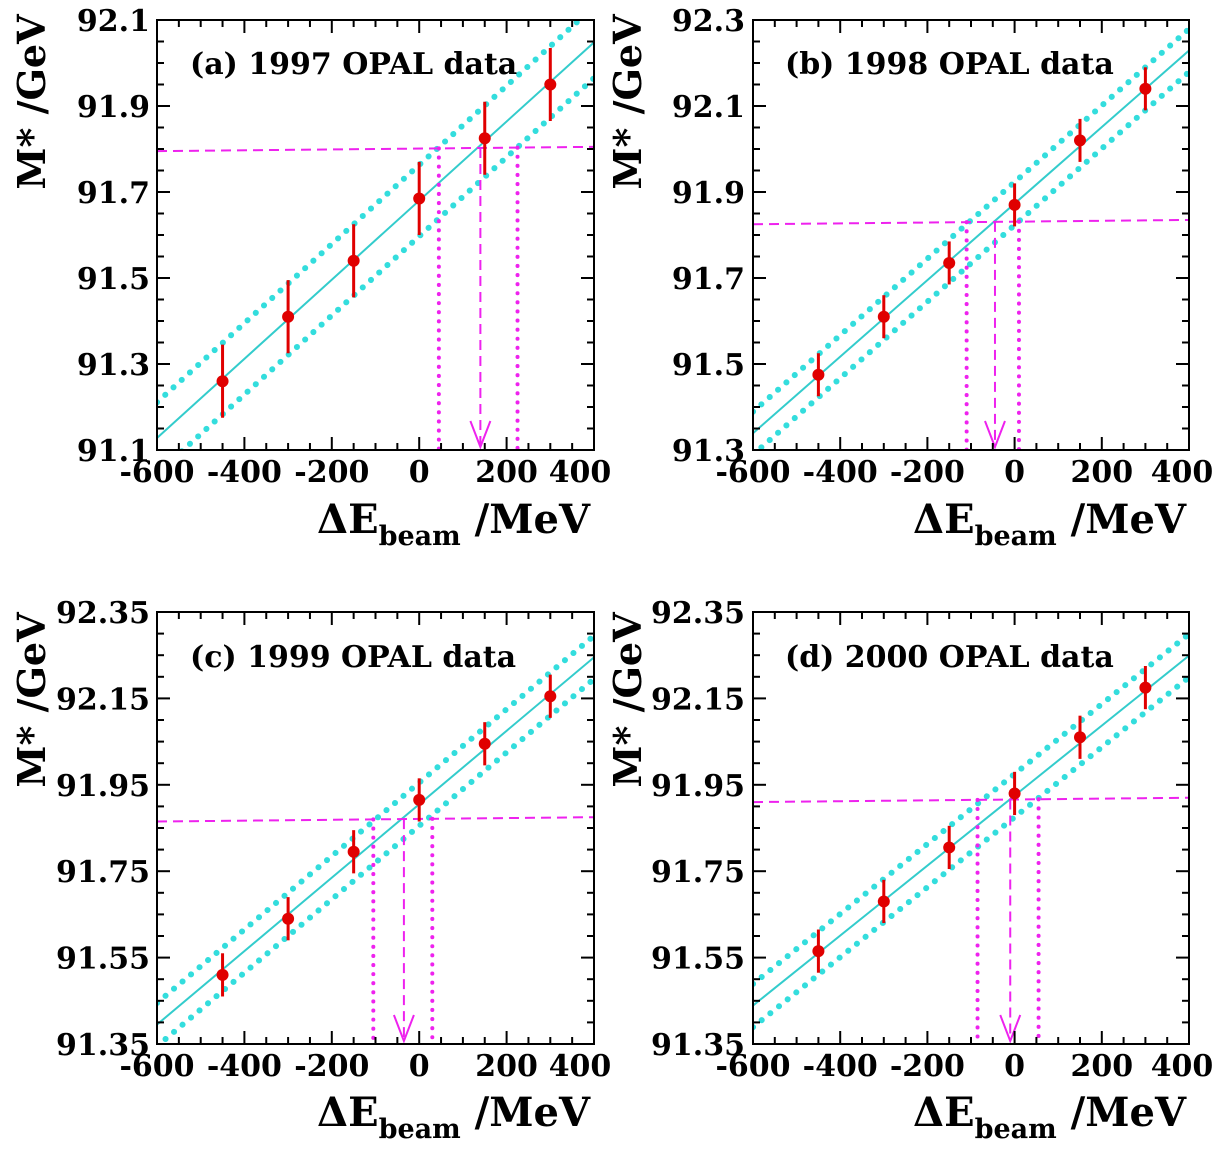  Describe the element at coordinates (31, 699) in the screenshot. I see `y-axis-label-c: M* /GeV` at that location.